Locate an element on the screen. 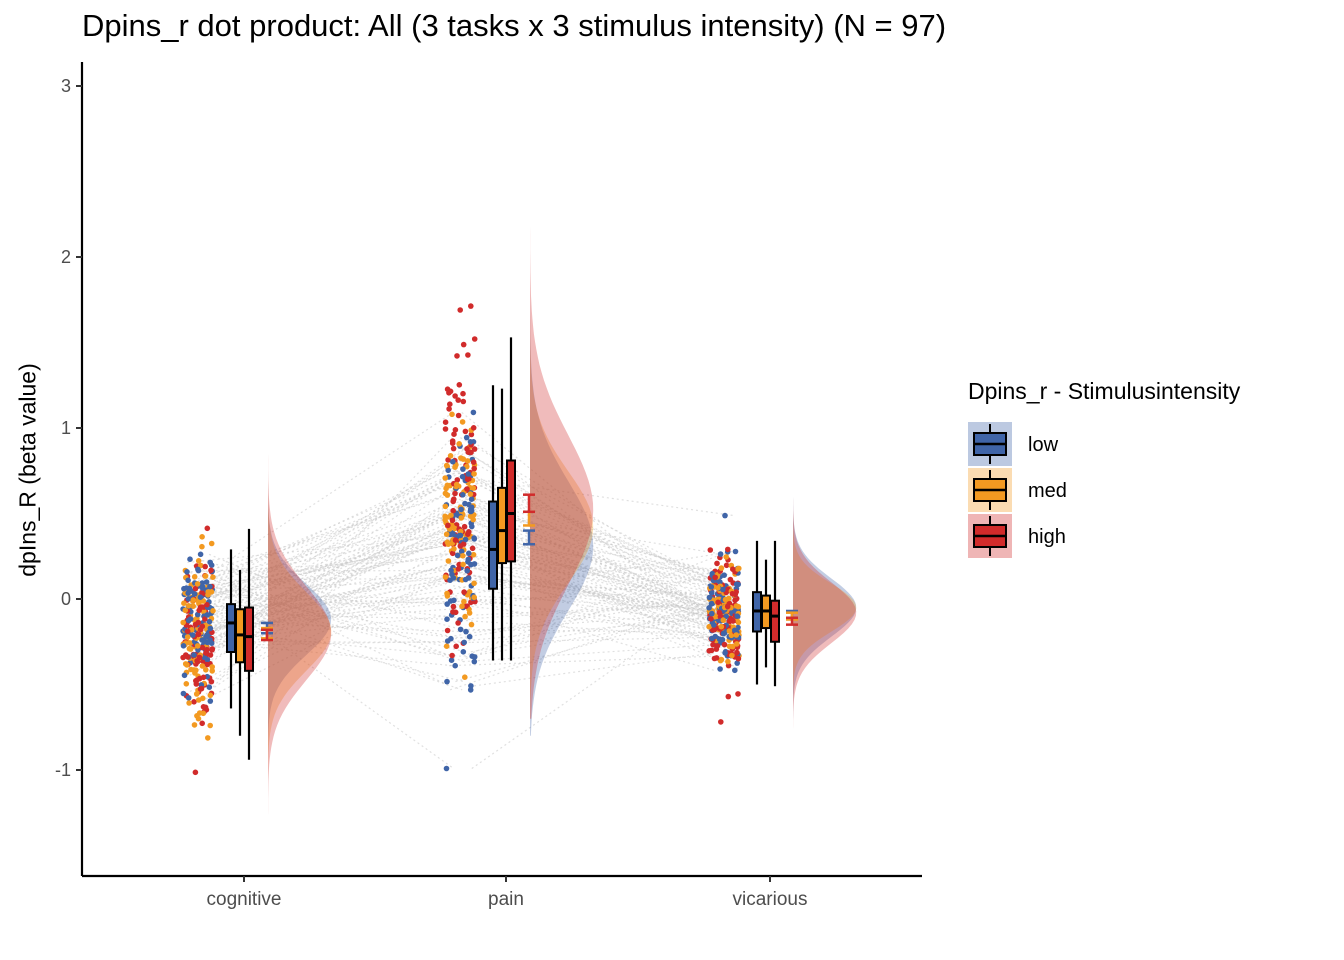 The image size is (1344, 960). density-high-cognitive is located at coordinates (300, 612).